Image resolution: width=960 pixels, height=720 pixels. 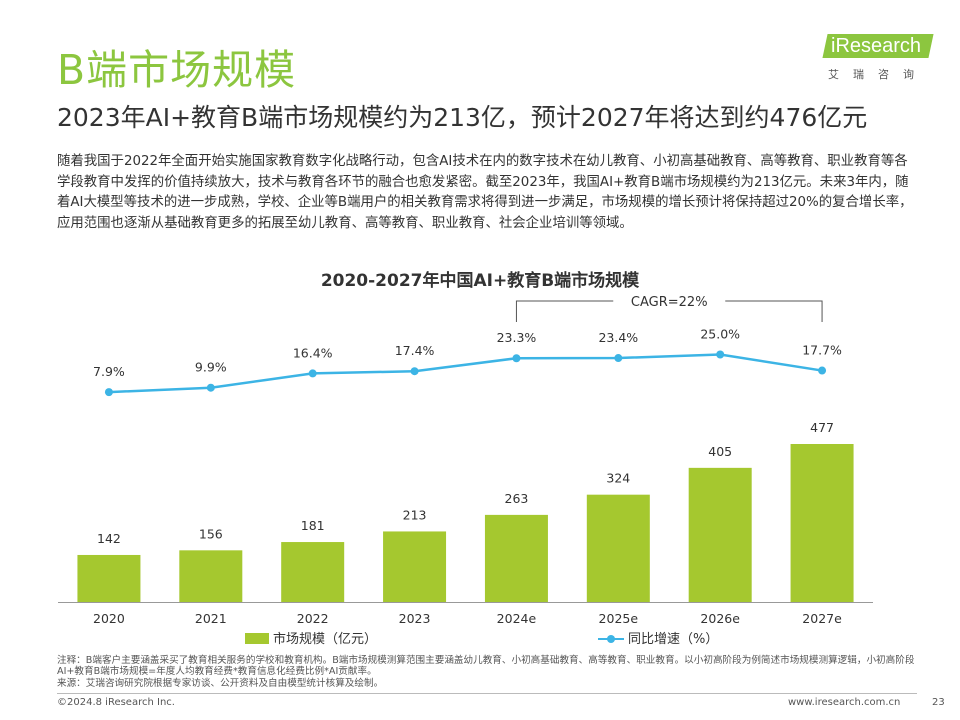 What do you see at coordinates (516, 558) in the screenshot?
I see `bar-2024e` at bounding box center [516, 558].